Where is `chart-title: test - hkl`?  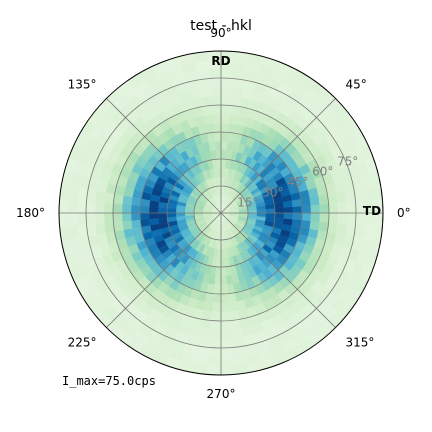
chart-title: test - hkl is located at coordinates (221, 26).